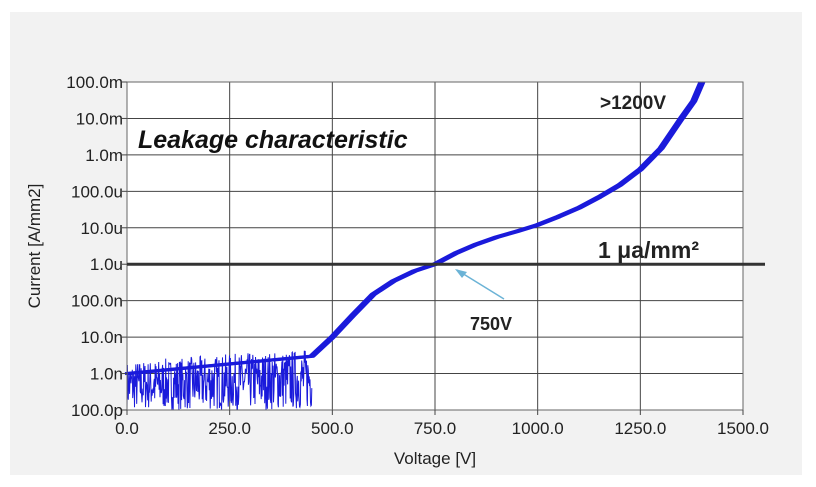 This screenshot has width=816, height=487. What do you see at coordinates (332, 428) in the screenshot?
I see `x-tick-label-2: 500.0` at bounding box center [332, 428].